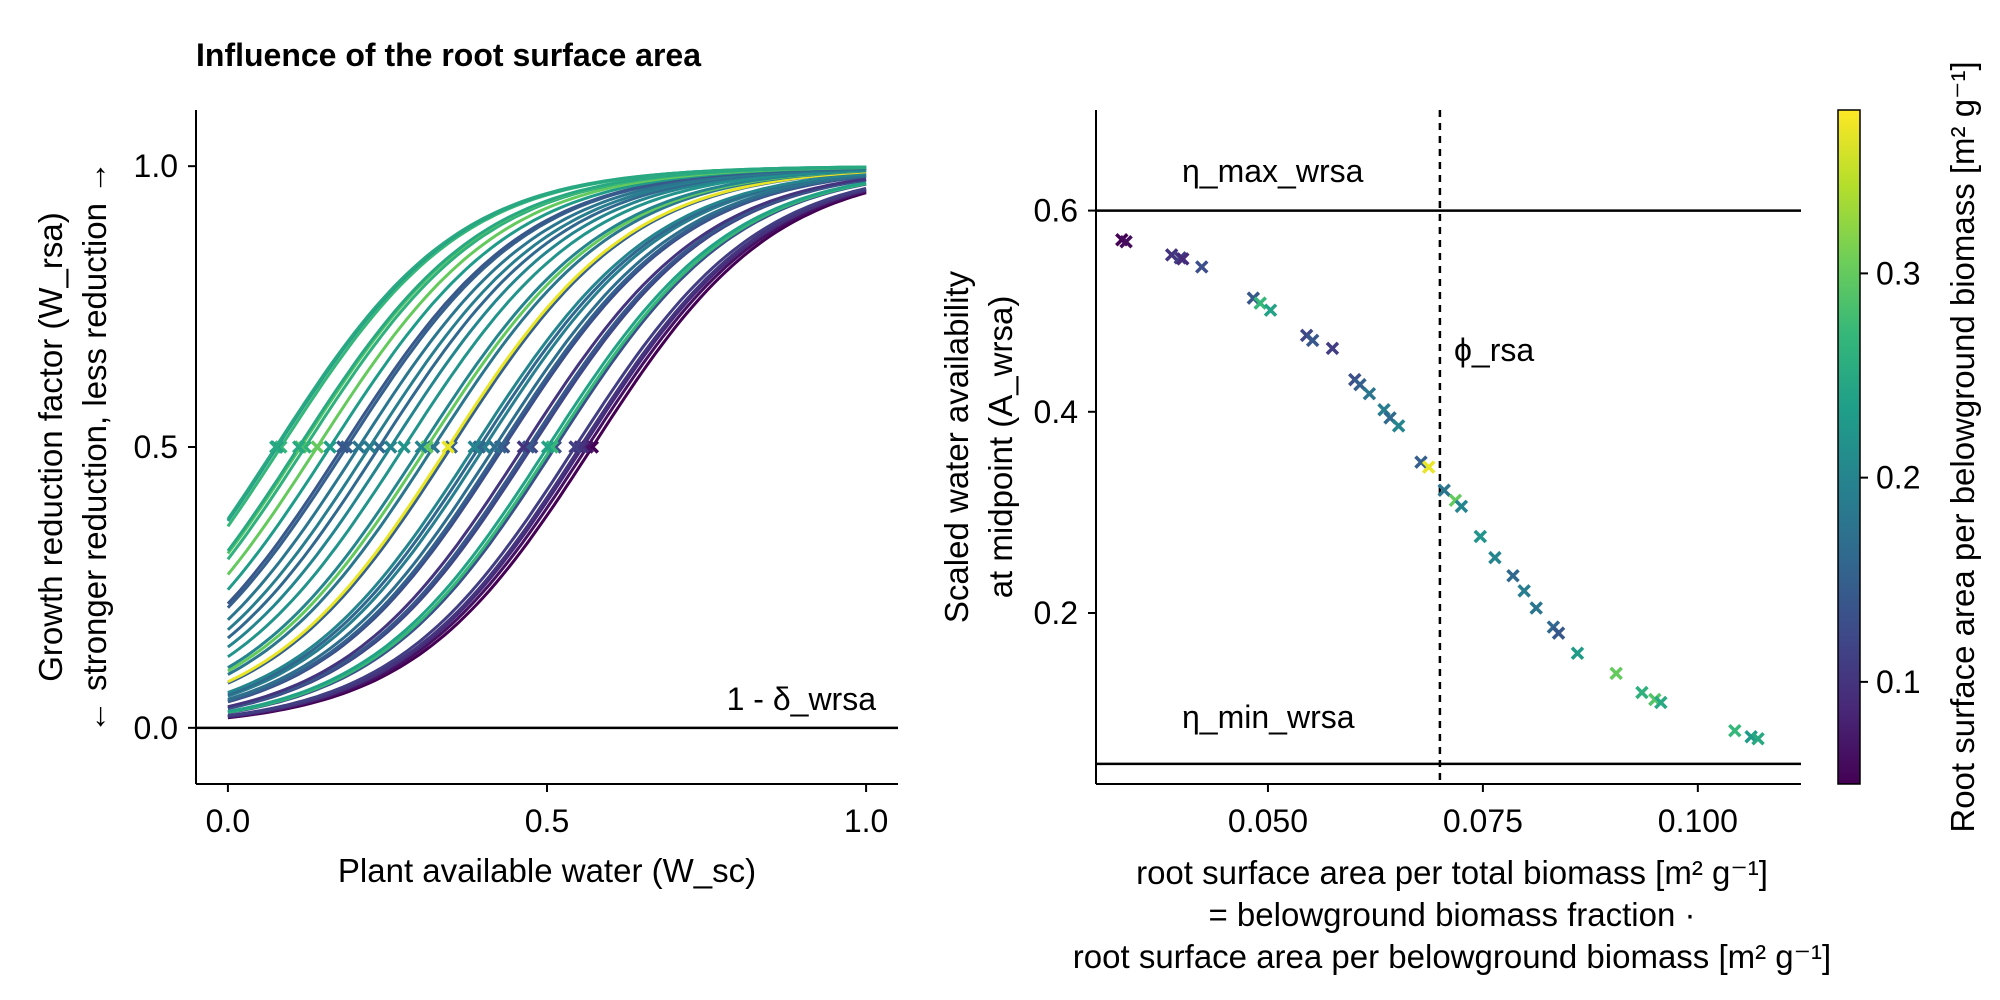 This screenshot has height=1000, width=2000. Describe the element at coordinates (156, 728) in the screenshot. I see `left-y-tick-label: 0.0` at that location.